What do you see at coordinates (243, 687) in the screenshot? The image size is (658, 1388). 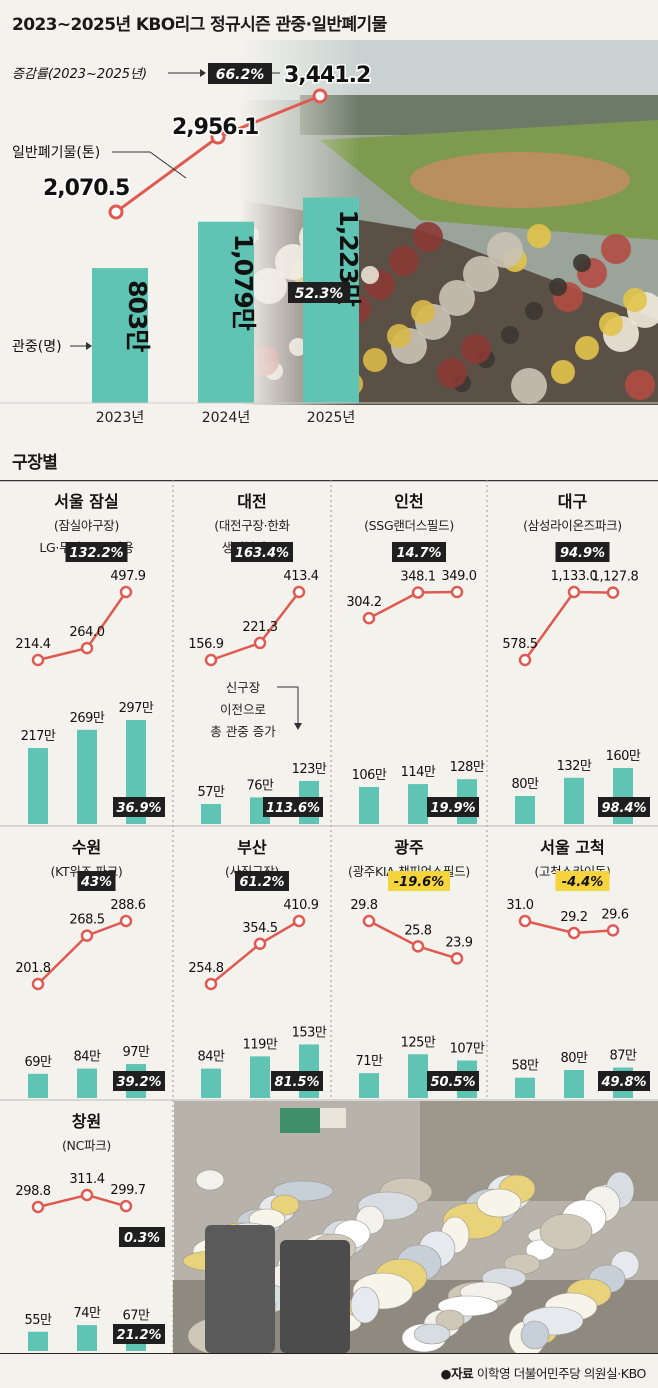 I see `stadium-note: 신구장` at bounding box center [243, 687].